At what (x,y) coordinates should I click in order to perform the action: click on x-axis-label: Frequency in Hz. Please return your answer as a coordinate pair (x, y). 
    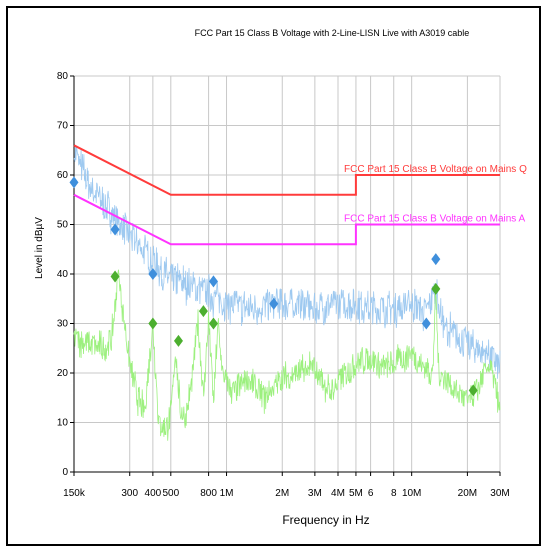
    Looking at the image, I should click on (325, 520).